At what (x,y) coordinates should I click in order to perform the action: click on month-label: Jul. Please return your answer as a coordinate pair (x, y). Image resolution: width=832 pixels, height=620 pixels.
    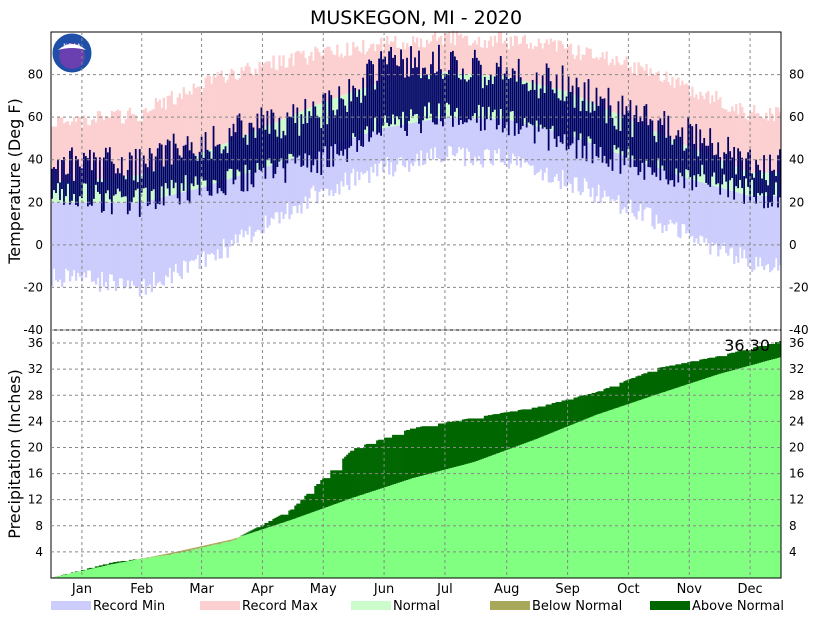
    Looking at the image, I should click on (444, 589).